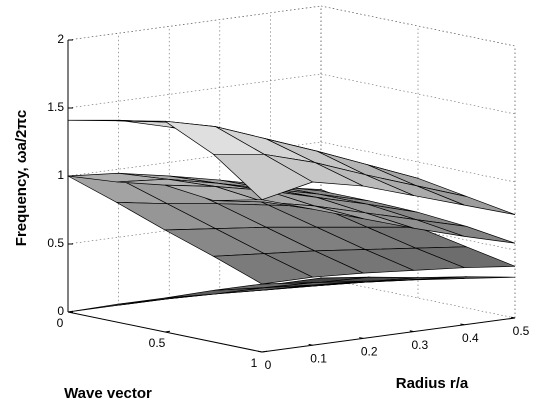 This screenshot has width=544, height=406. I want to click on x-tick-label: 0, so click(60, 323).